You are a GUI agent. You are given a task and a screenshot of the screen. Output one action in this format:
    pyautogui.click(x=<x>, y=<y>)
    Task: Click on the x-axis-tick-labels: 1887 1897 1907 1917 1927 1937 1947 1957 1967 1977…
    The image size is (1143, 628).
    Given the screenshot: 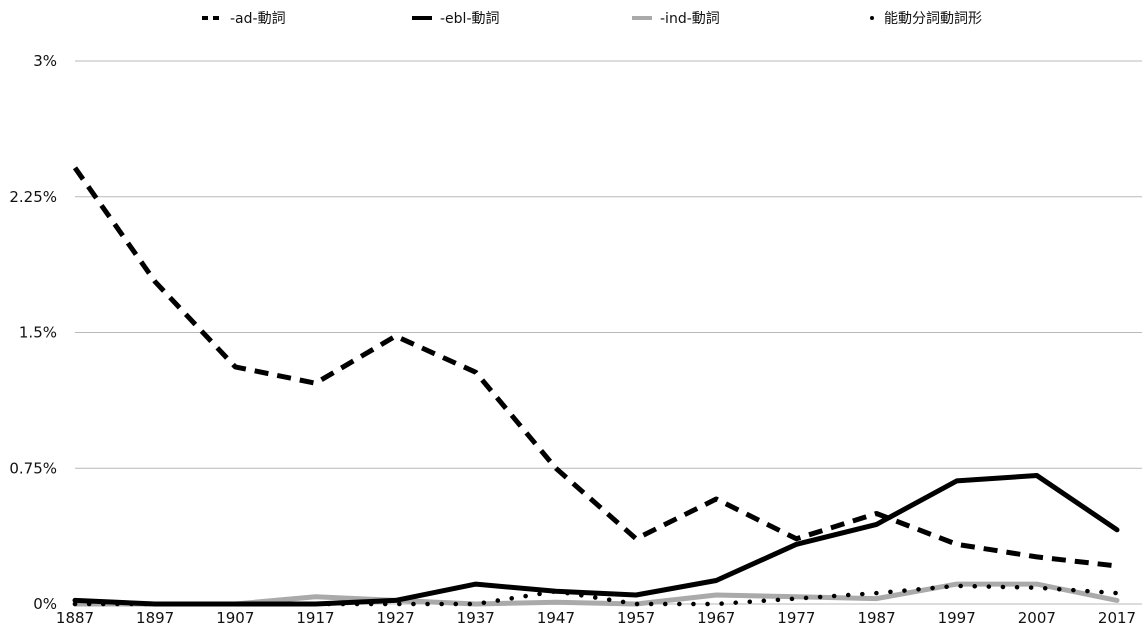 What is the action you would take?
    pyautogui.click(x=596, y=618)
    